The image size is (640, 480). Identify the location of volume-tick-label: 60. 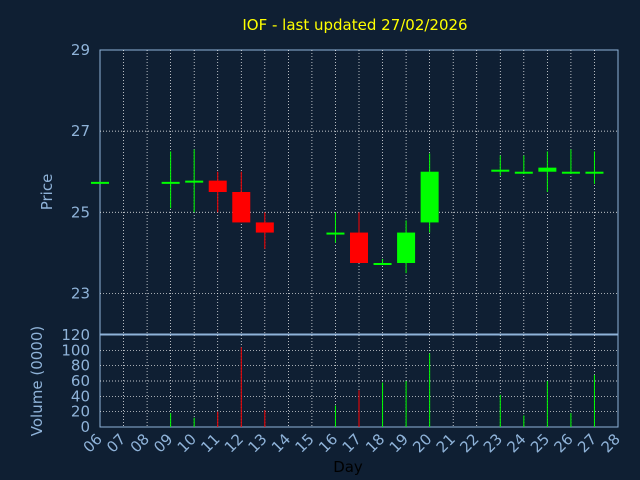
(80, 381).